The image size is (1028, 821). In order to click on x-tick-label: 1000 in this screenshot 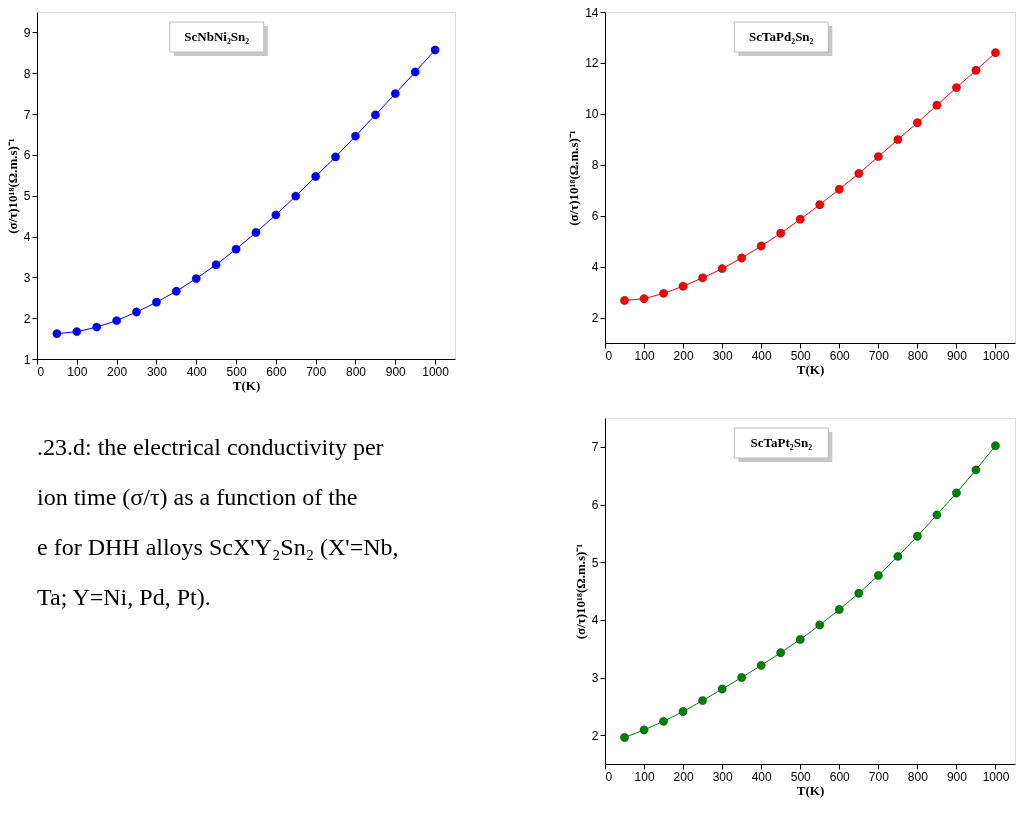, I will do `click(996, 355)`.